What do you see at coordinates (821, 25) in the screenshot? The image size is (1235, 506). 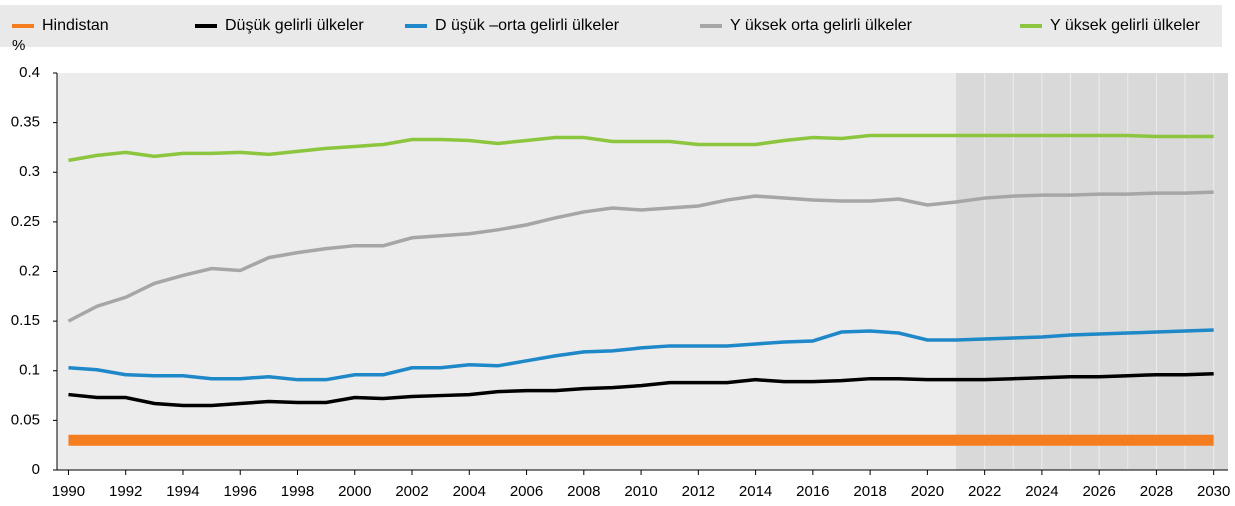 I see `legend-label: Y üksek orta gelirli ülkeler` at bounding box center [821, 25].